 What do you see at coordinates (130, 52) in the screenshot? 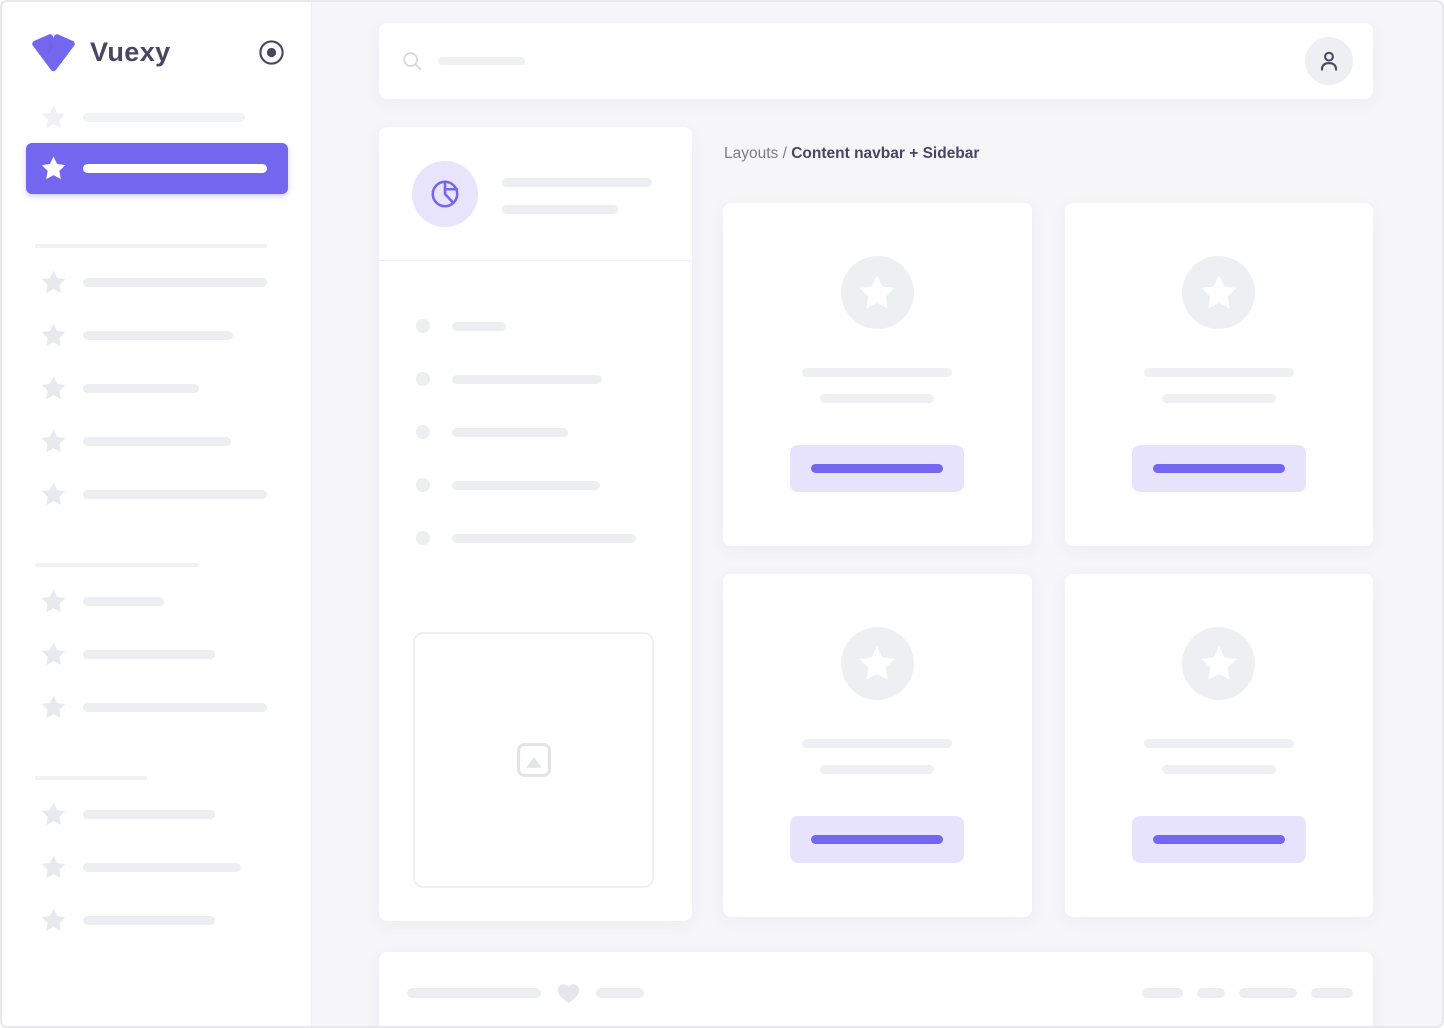
I see `brand-title: Vuexy` at bounding box center [130, 52].